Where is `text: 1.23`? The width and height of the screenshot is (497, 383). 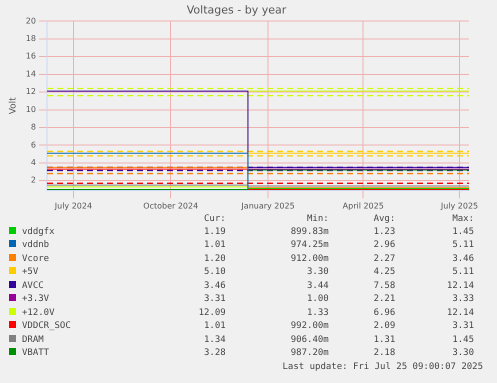 text: 1.23 is located at coordinates (384, 232).